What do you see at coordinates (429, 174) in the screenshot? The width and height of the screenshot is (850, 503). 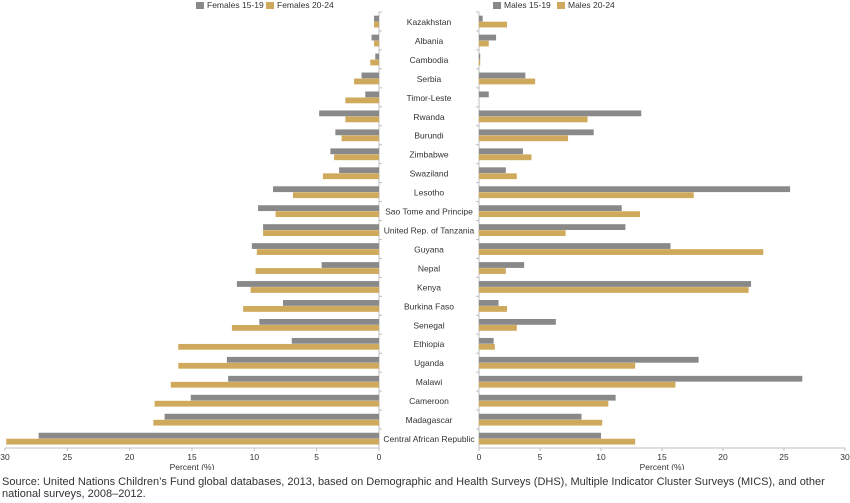 I see `country-label: Swaziland` at bounding box center [429, 174].